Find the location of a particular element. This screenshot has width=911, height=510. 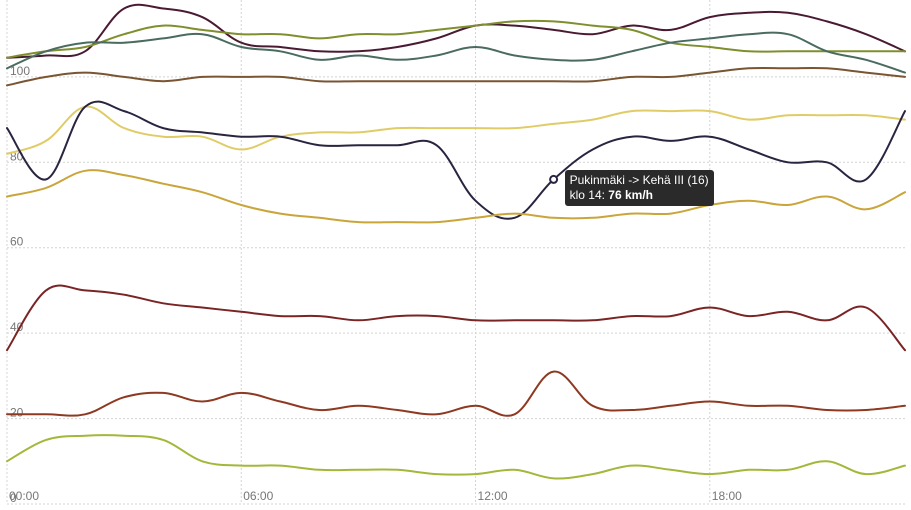

hover-marker-layer is located at coordinates (554, 179).